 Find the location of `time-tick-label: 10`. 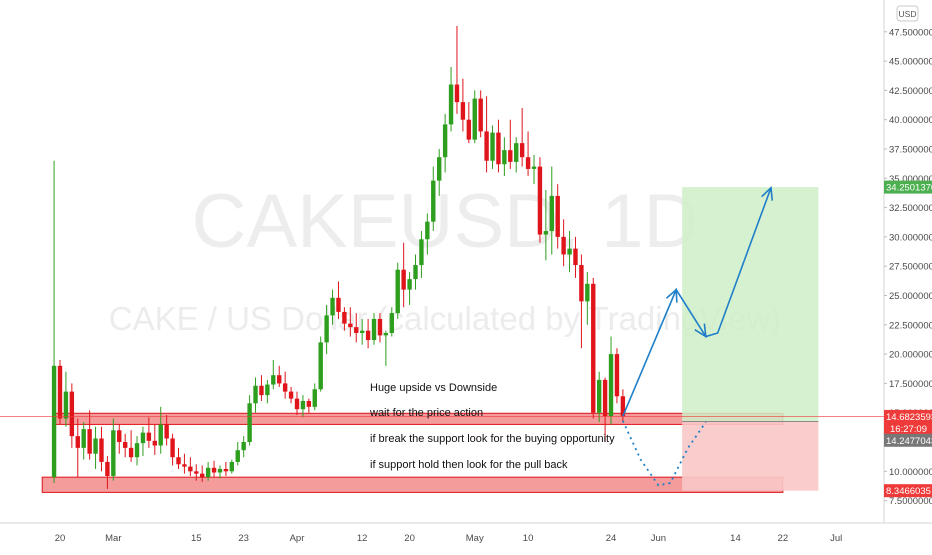

time-tick-label: 10 is located at coordinates (528, 538).